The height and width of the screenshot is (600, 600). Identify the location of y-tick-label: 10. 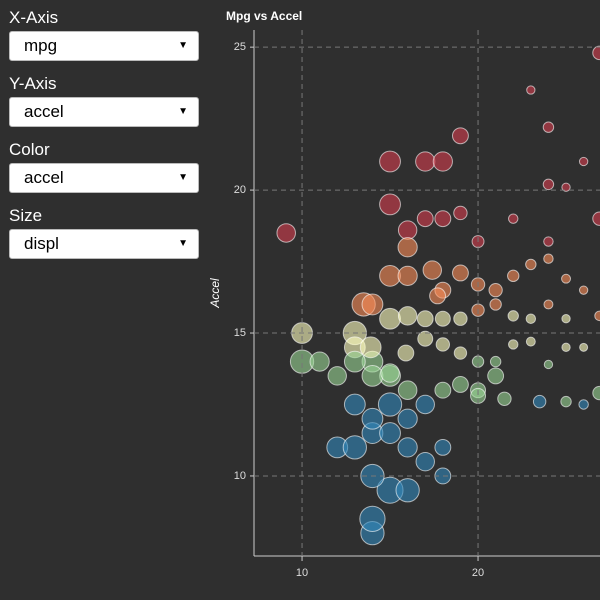
(240, 476).